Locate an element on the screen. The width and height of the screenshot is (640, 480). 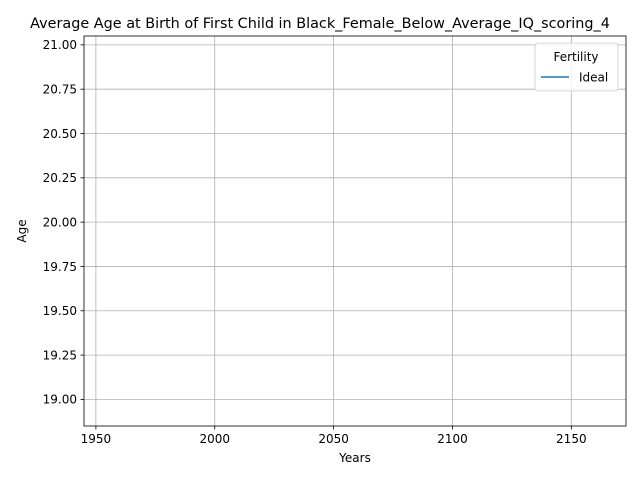
x-axis-label: Years is located at coordinates (354, 458).